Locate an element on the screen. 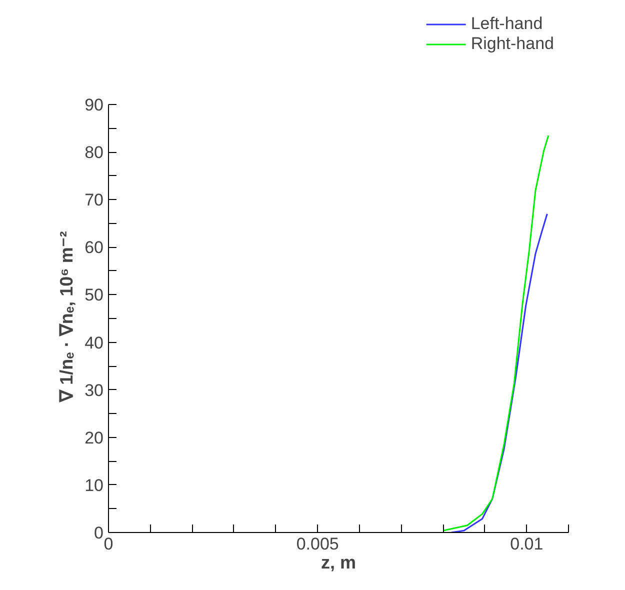 This screenshot has width=625, height=590. y-tick-label: 70 is located at coordinates (94, 200).